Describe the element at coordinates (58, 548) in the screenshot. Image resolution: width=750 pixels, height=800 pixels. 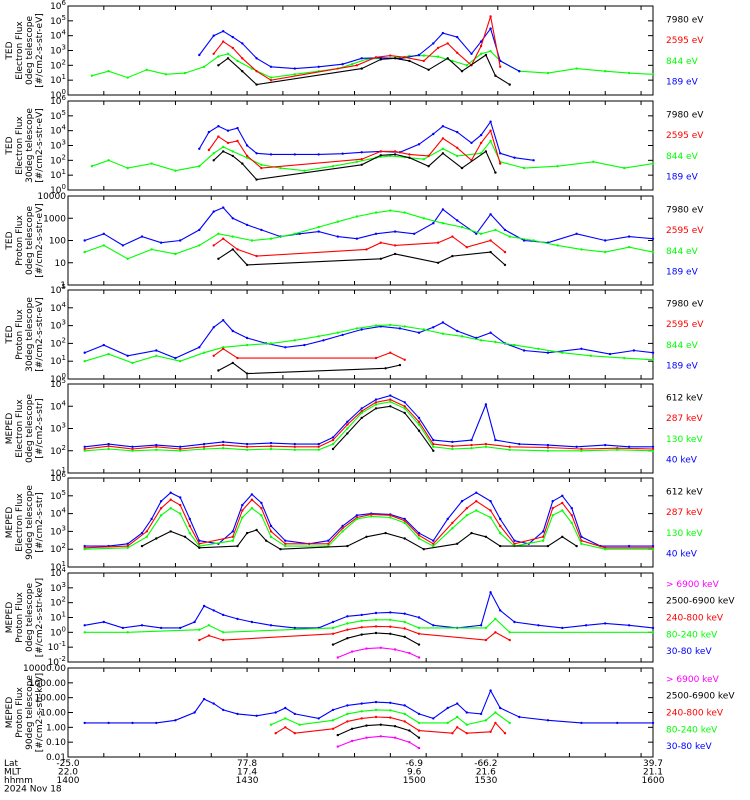
I see `y-tick-label: 10²` at that location.